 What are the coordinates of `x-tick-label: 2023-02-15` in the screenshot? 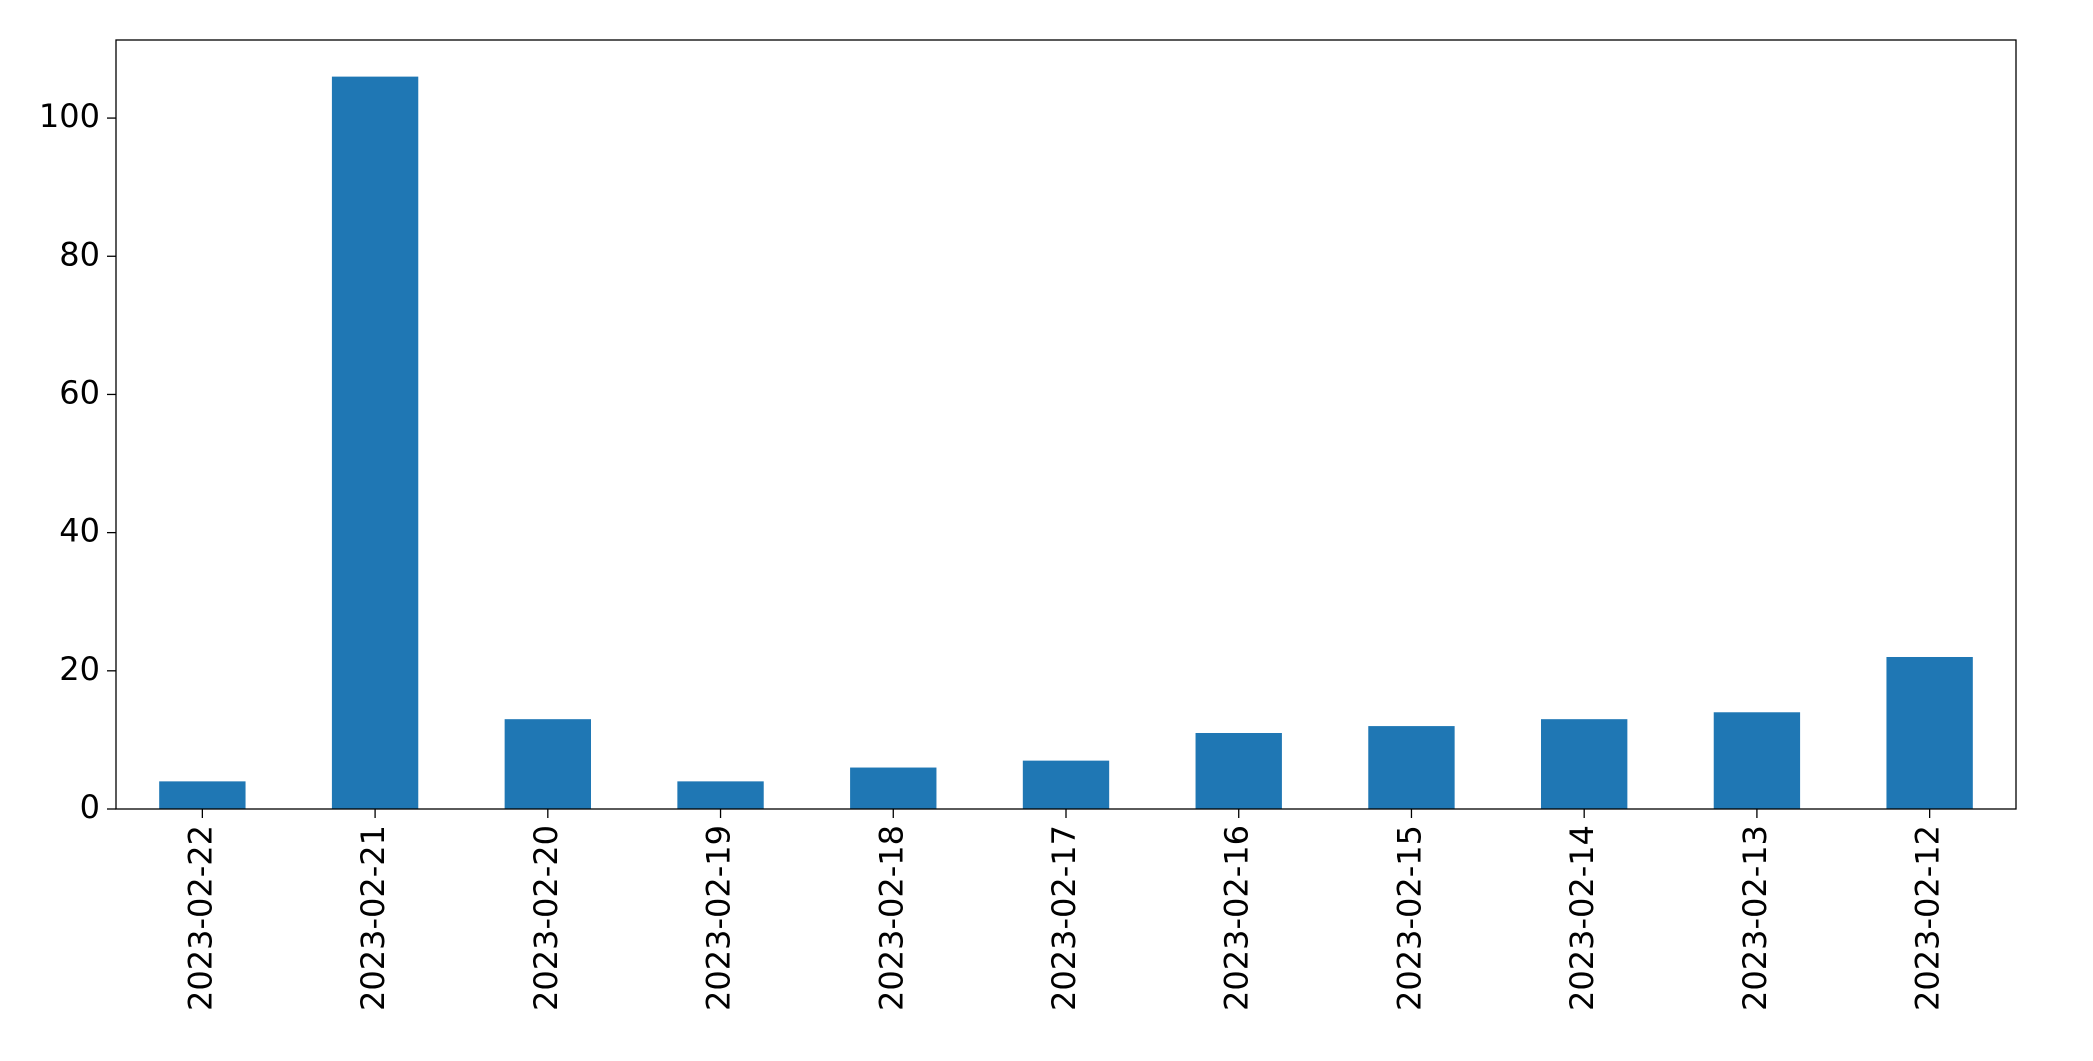 It's located at (1409, 918).